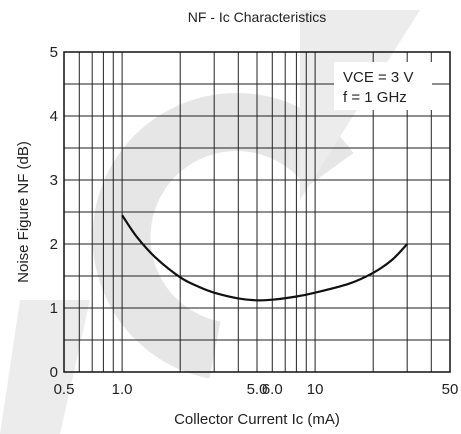  What do you see at coordinates (54, 52) in the screenshot?
I see `y-tick-label: 5` at bounding box center [54, 52].